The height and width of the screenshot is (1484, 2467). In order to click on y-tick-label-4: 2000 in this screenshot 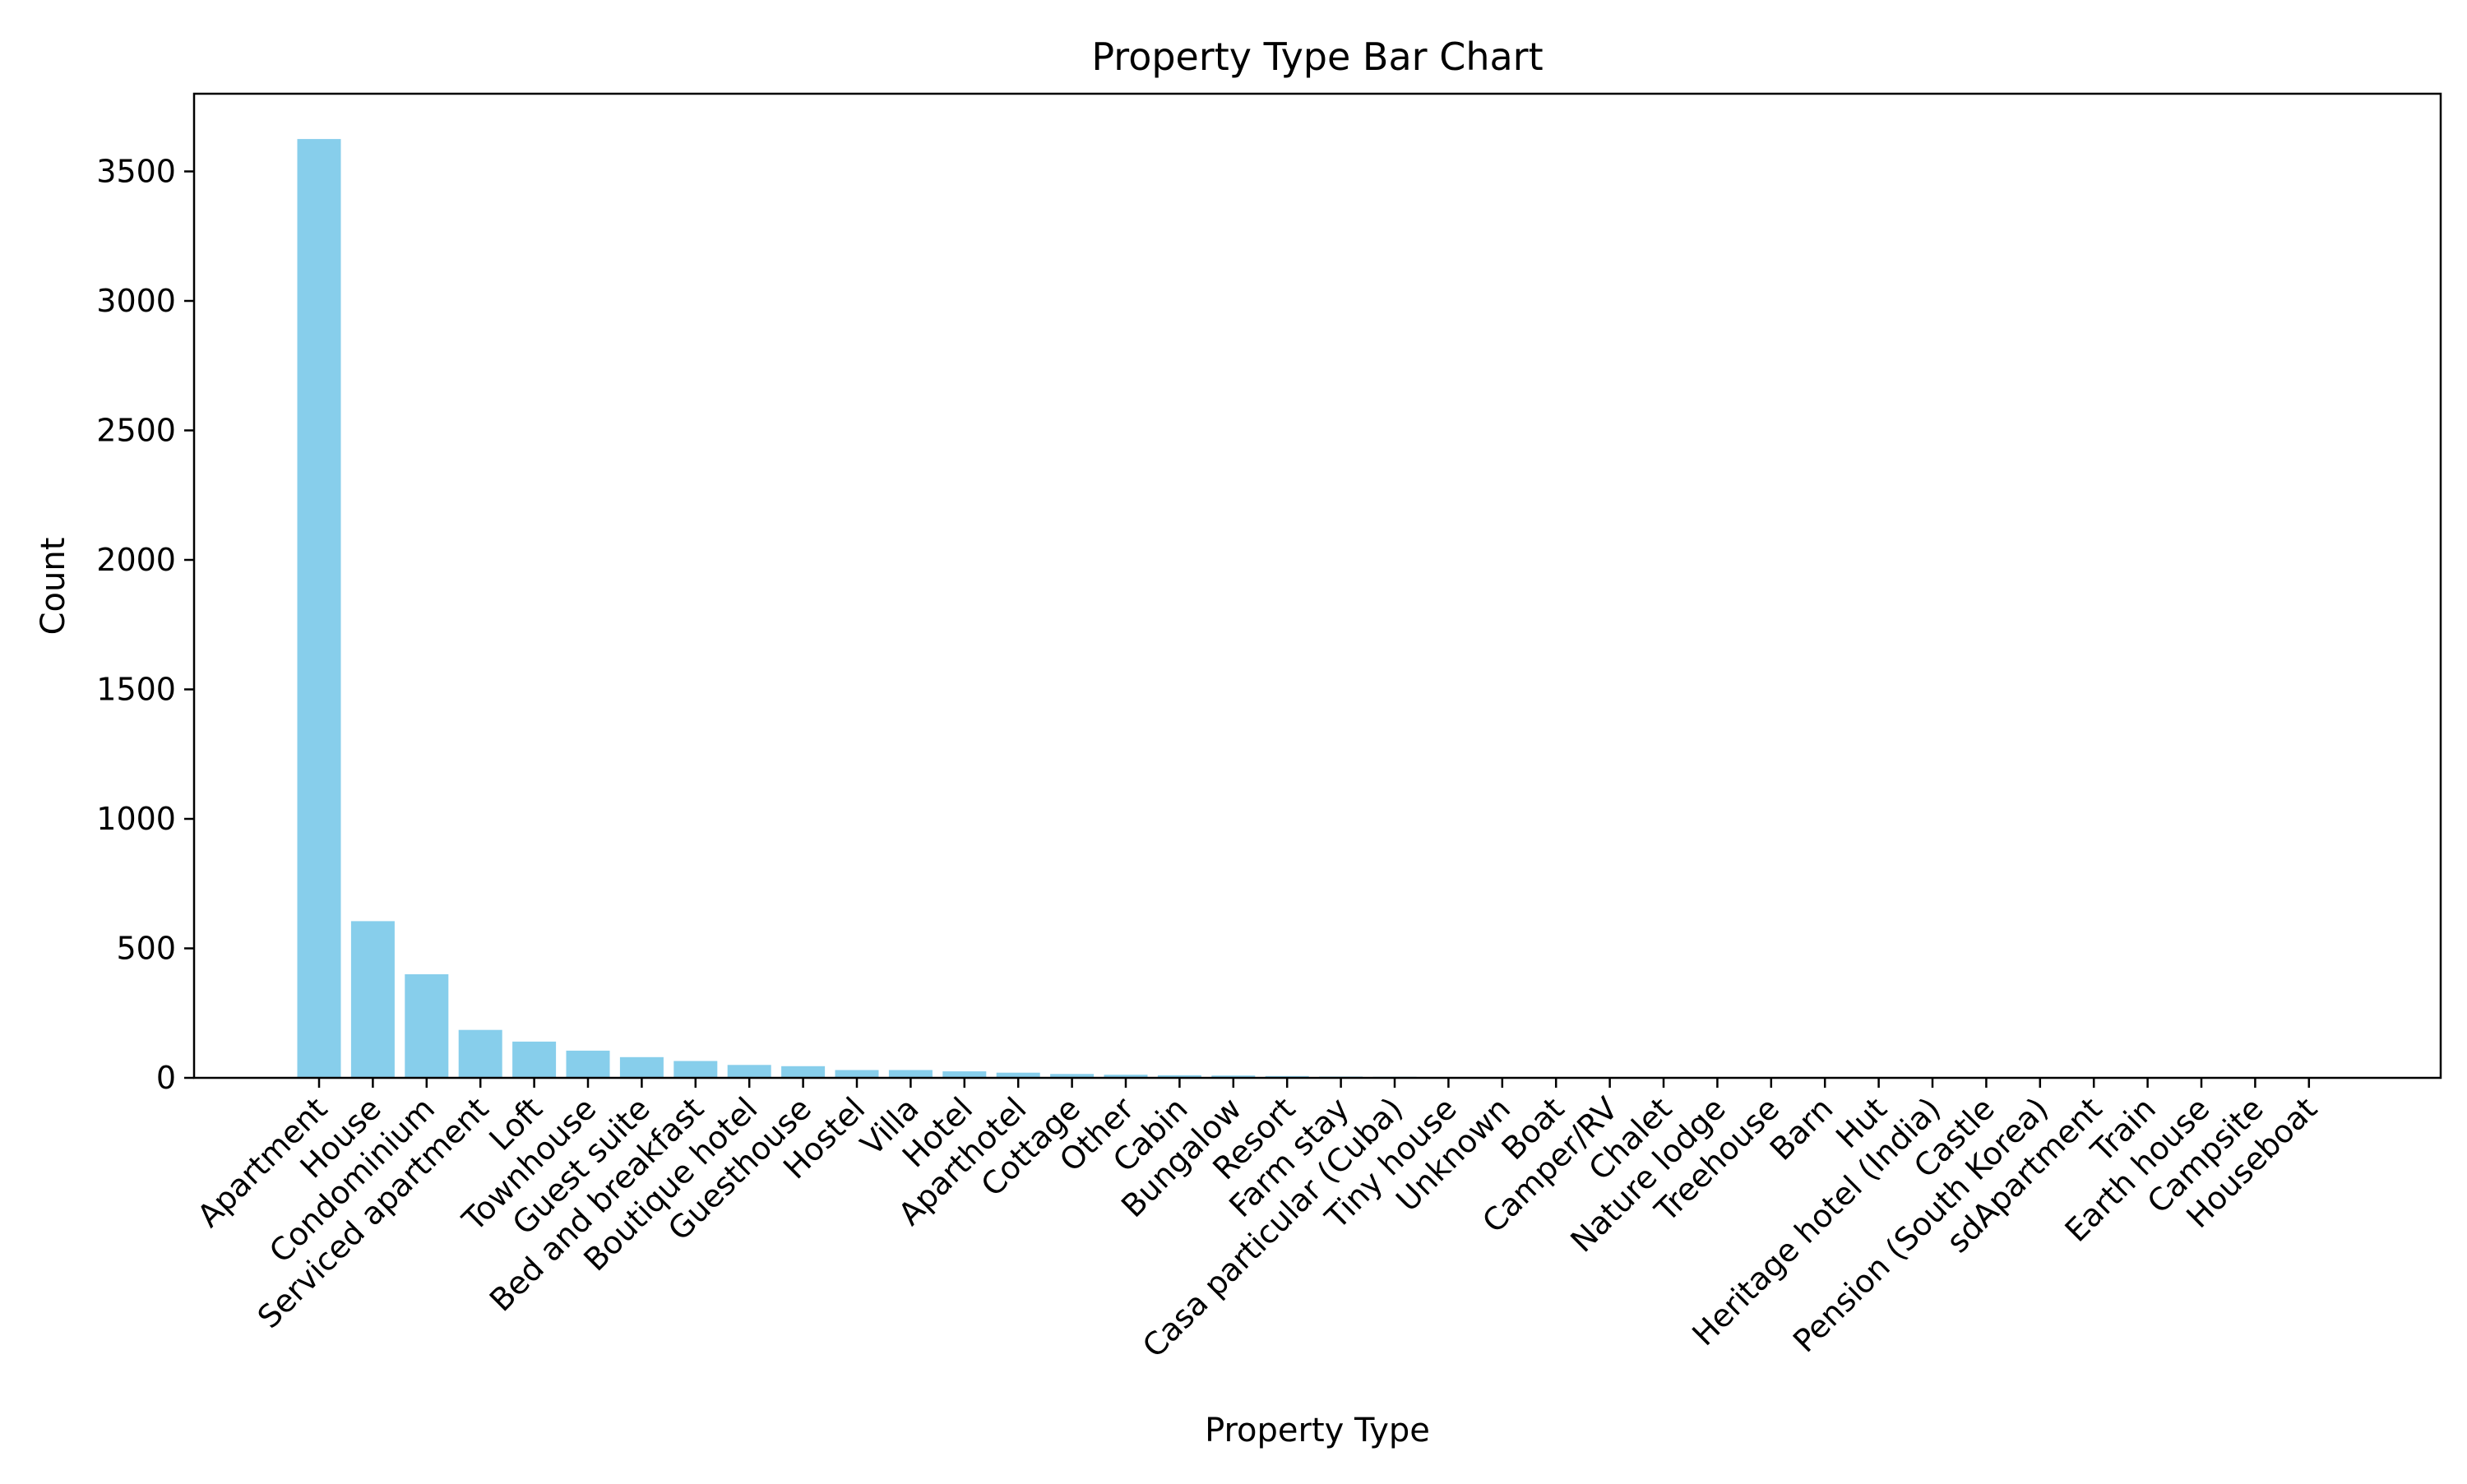, I will do `click(136, 560)`.